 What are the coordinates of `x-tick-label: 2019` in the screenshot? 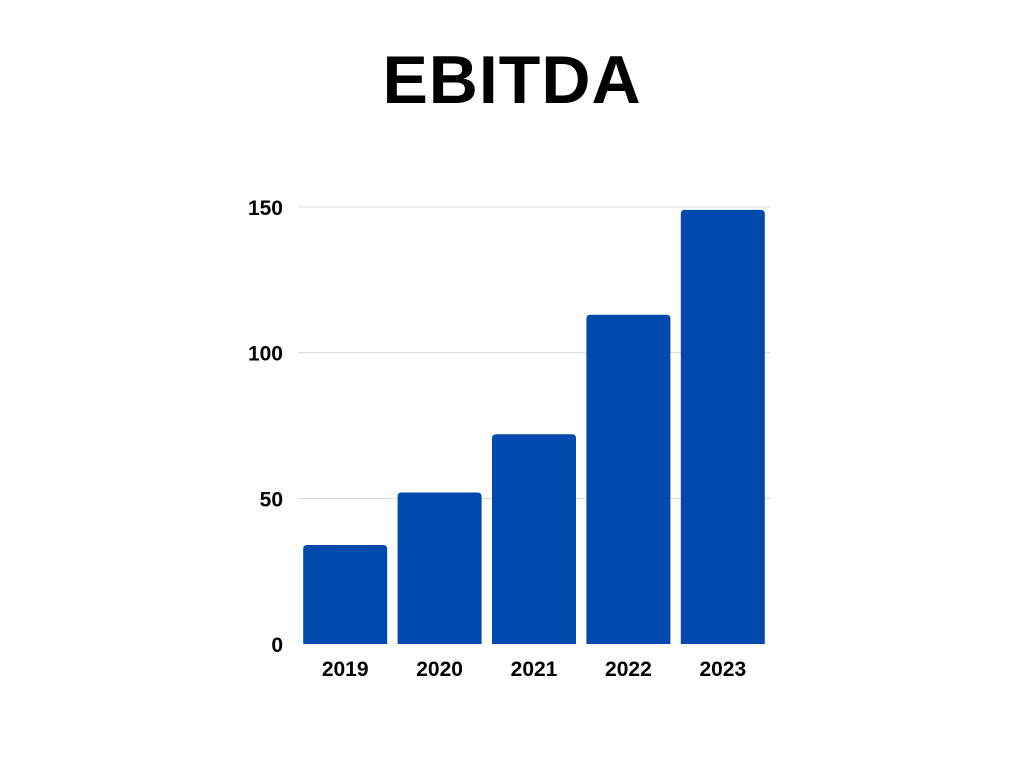 It's located at (345, 669).